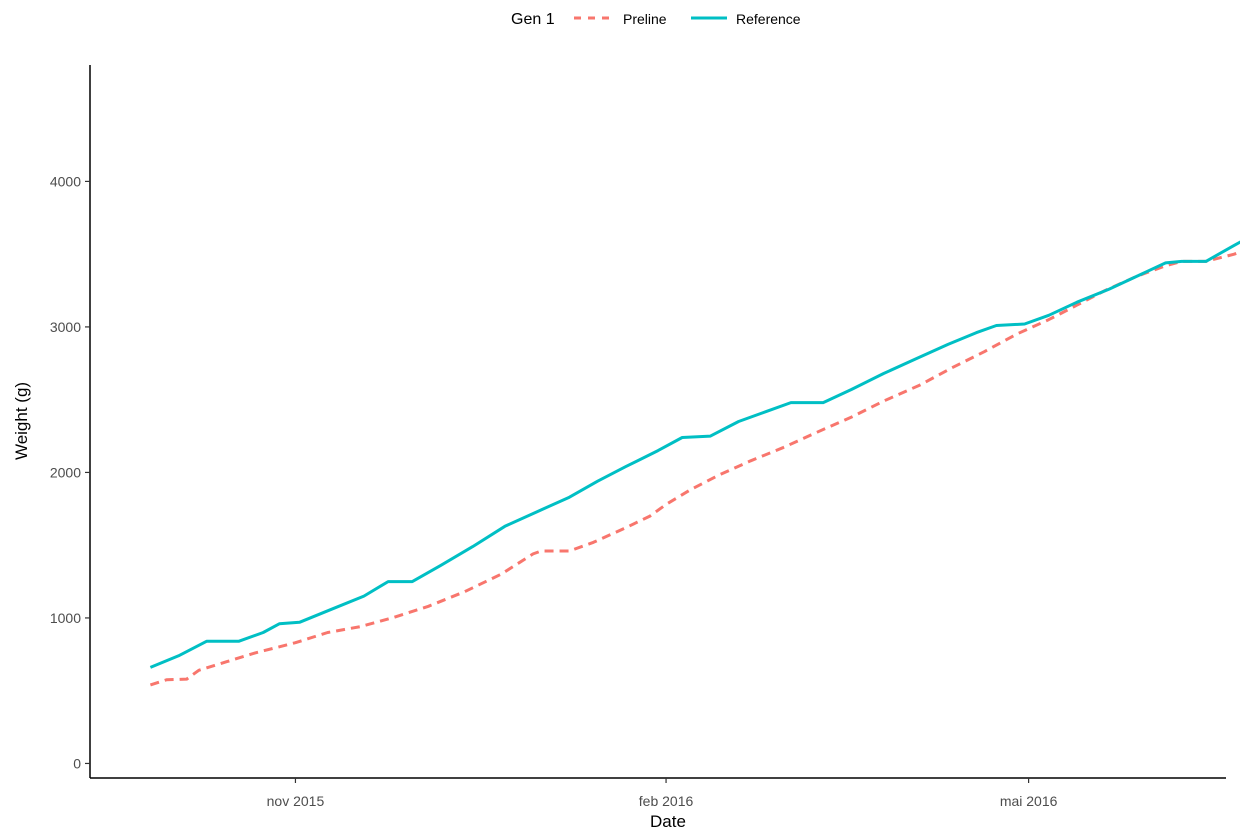 Image resolution: width=1240 pixels, height=834 pixels. I want to click on x-axis-ticks: nov 2015 feb 2016 mai 2016, so click(662, 793).